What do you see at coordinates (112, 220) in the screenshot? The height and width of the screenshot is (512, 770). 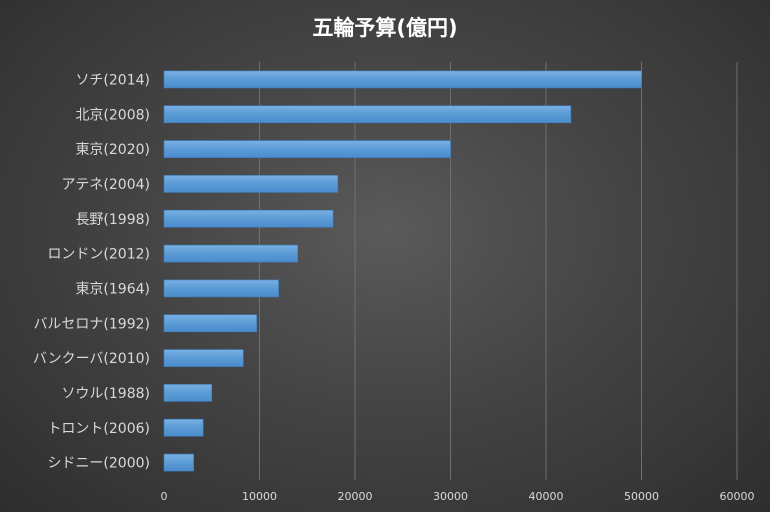 I see `category-label: 長野(1998)` at bounding box center [112, 220].